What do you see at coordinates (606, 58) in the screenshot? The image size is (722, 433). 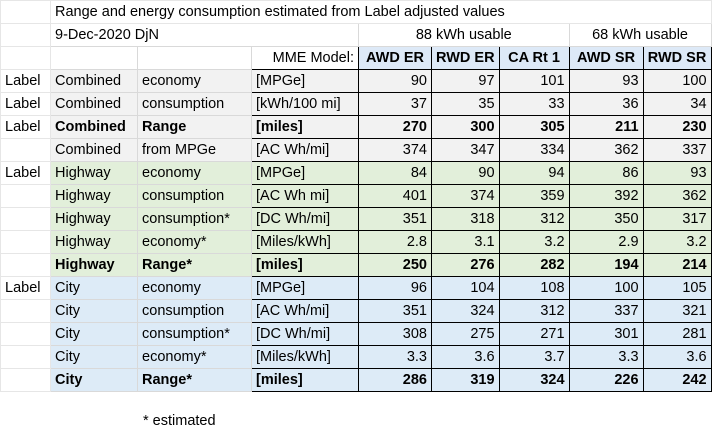 I see `model-header: AWD SR` at bounding box center [606, 58].